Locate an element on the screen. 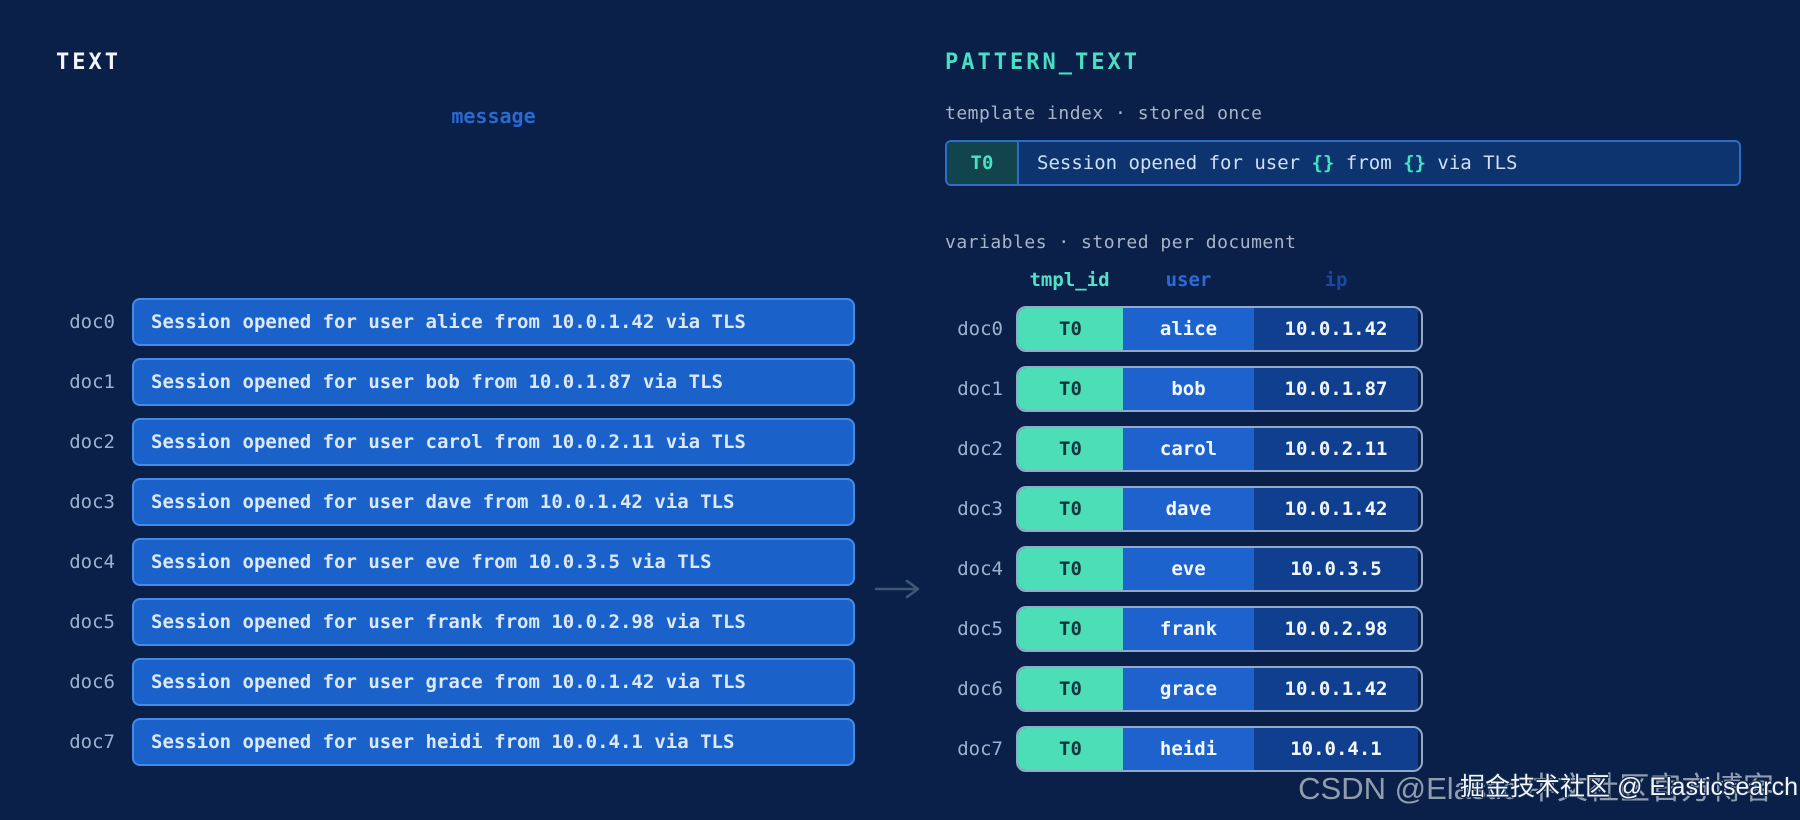  table-row: doc3 T0 dave 10.0.1.42 is located at coordinates (1171, 509).